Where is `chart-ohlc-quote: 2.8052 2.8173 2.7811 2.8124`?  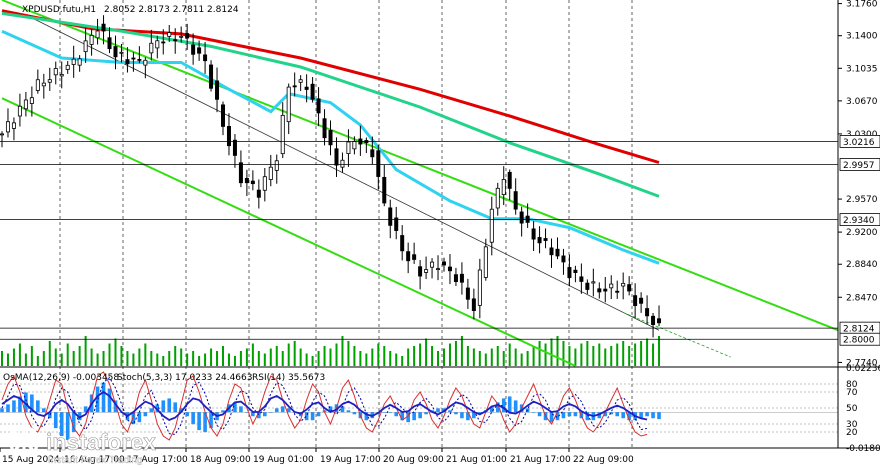 chart-ohlc-quote: 2.8052 2.8173 2.7811 2.8124 is located at coordinates (171, 10).